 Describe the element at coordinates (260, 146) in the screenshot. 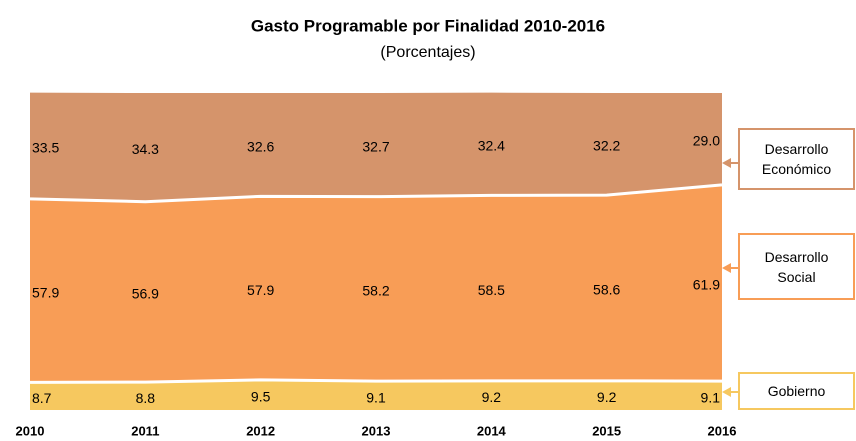

I see `data-label: 32.6` at that location.